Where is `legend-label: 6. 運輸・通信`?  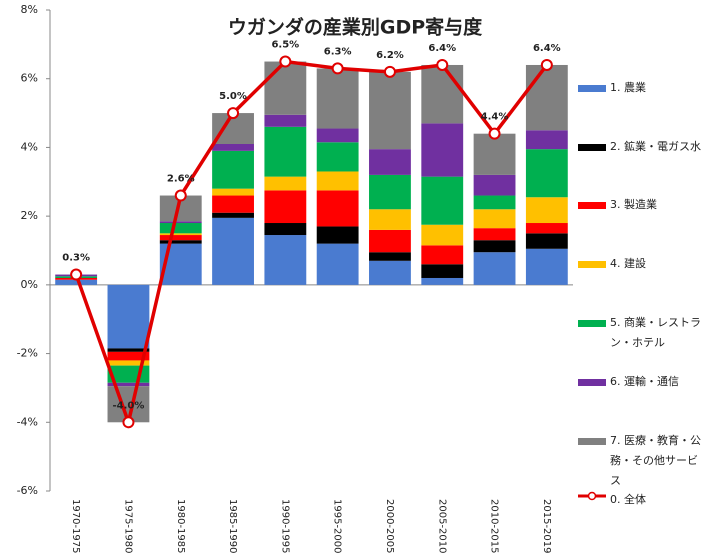
legend-label: 6. 運輸・通信 is located at coordinates (644, 381).